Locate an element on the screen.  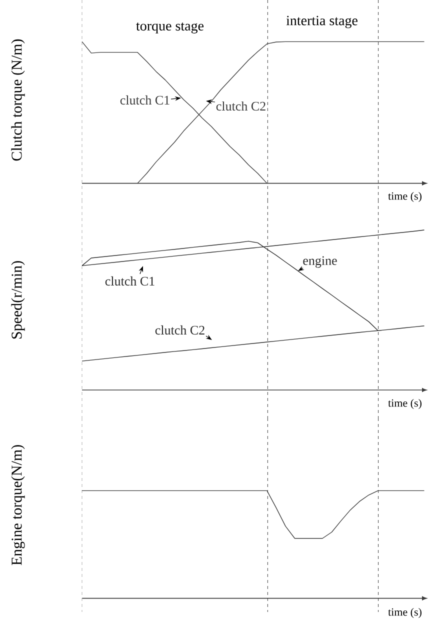
y-axis-title: Engine torque(N/m) is located at coordinates (18, 505).